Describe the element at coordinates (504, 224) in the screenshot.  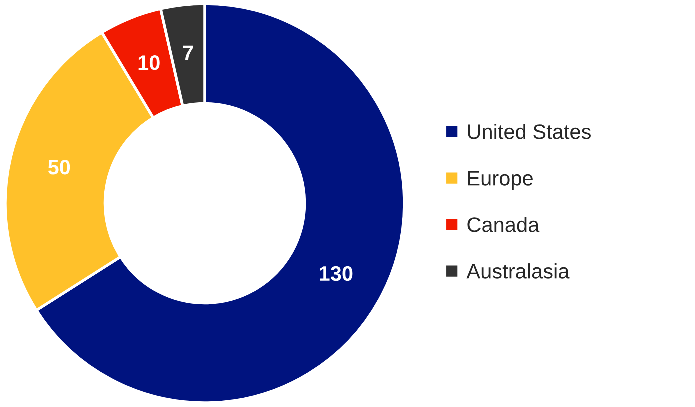
I see `legend-label: Canada` at that location.